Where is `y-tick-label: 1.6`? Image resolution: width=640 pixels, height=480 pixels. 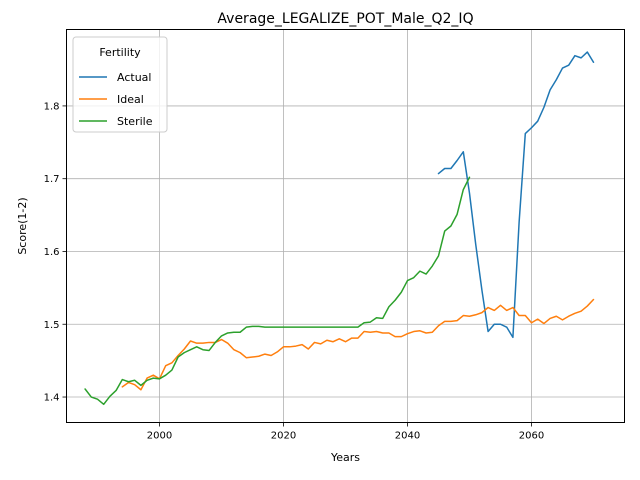
y-tick-label: 1.6 is located at coordinates (52, 252).